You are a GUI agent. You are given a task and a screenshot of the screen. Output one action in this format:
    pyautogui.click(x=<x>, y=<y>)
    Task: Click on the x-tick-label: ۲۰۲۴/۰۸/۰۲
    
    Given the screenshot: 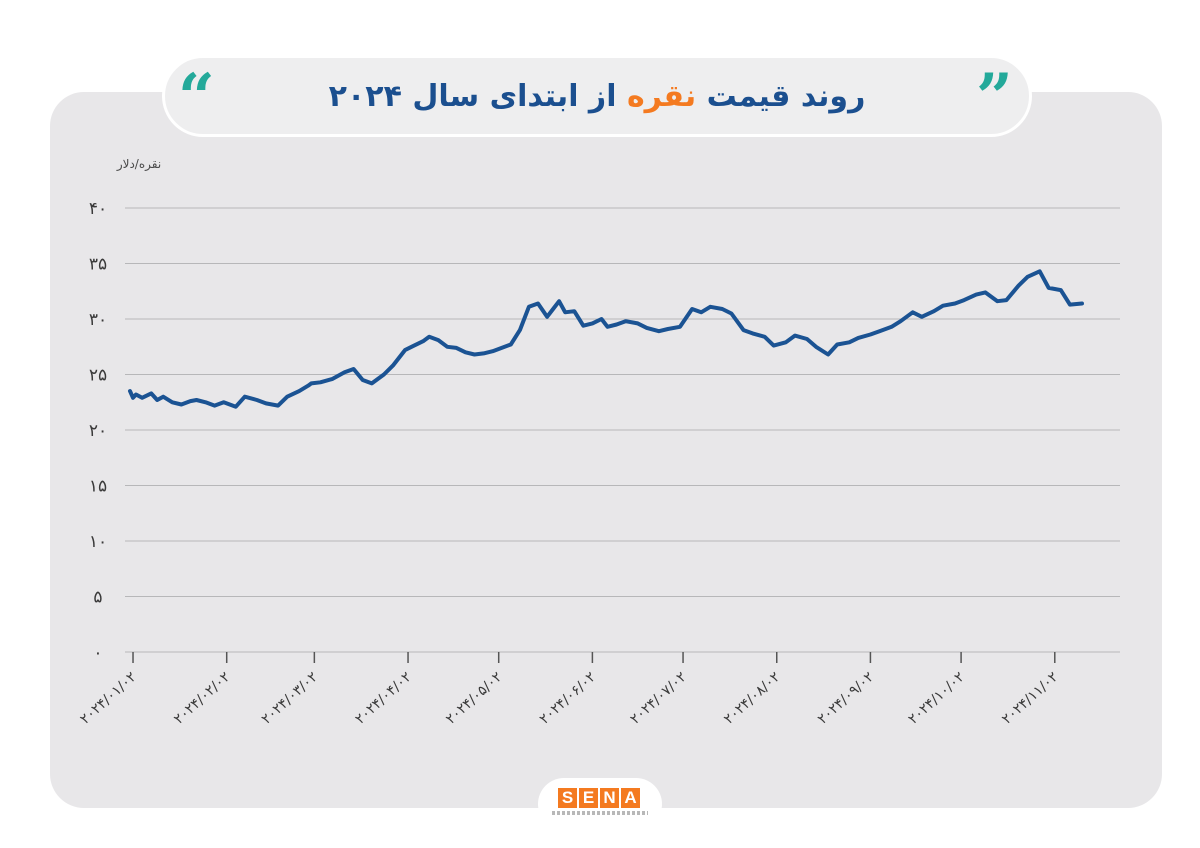 What is the action you would take?
    pyautogui.click(x=752, y=698)
    